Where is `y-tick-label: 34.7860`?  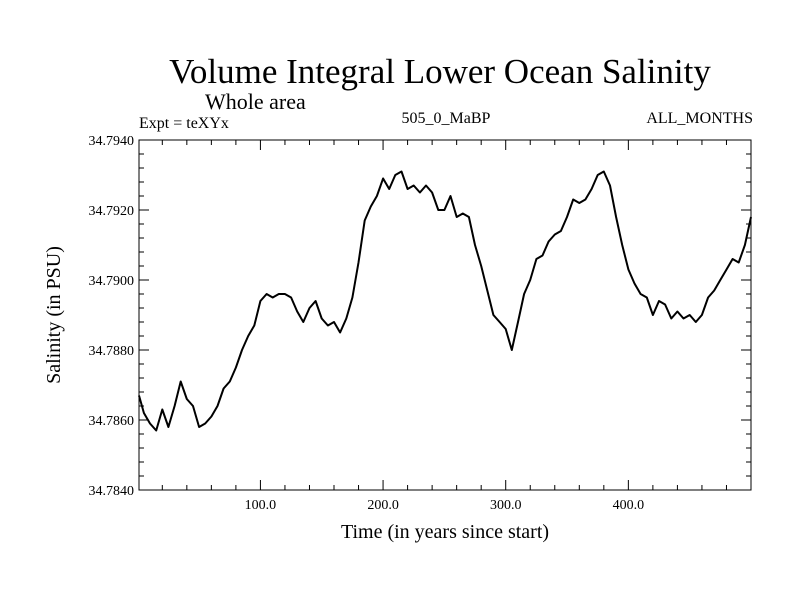 y-tick-label: 34.7860 is located at coordinates (112, 421).